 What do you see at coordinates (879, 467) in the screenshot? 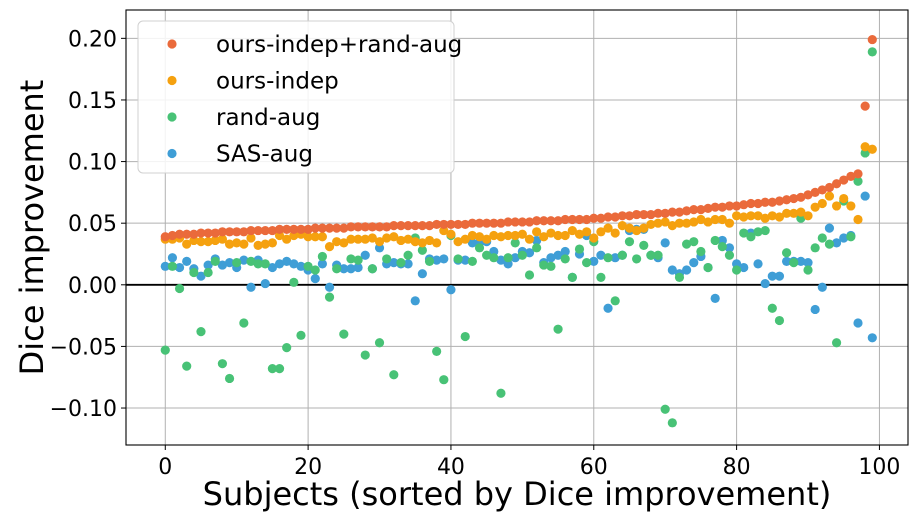
I see `x-tick-label: 100` at bounding box center [879, 467].